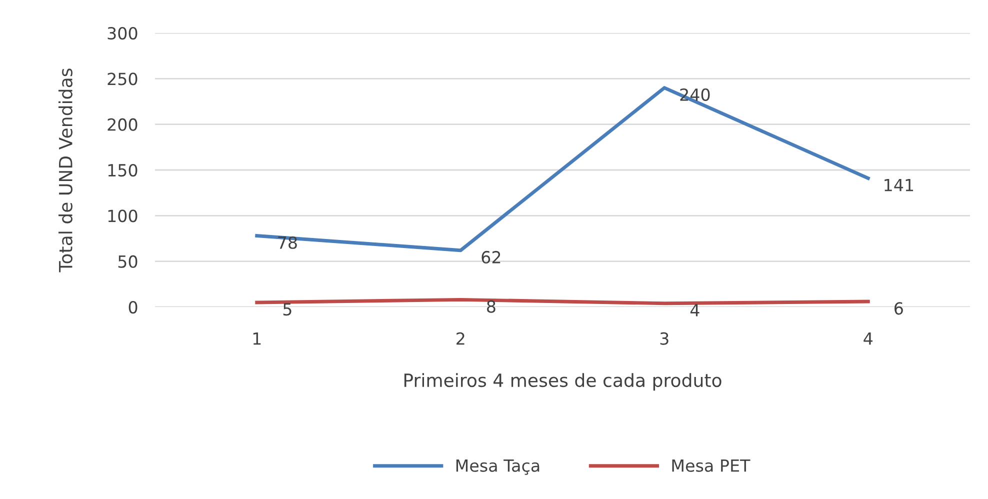 This screenshot has width=988, height=499. Describe the element at coordinates (123, 124) in the screenshot. I see `y-tick-label: 200` at that location.